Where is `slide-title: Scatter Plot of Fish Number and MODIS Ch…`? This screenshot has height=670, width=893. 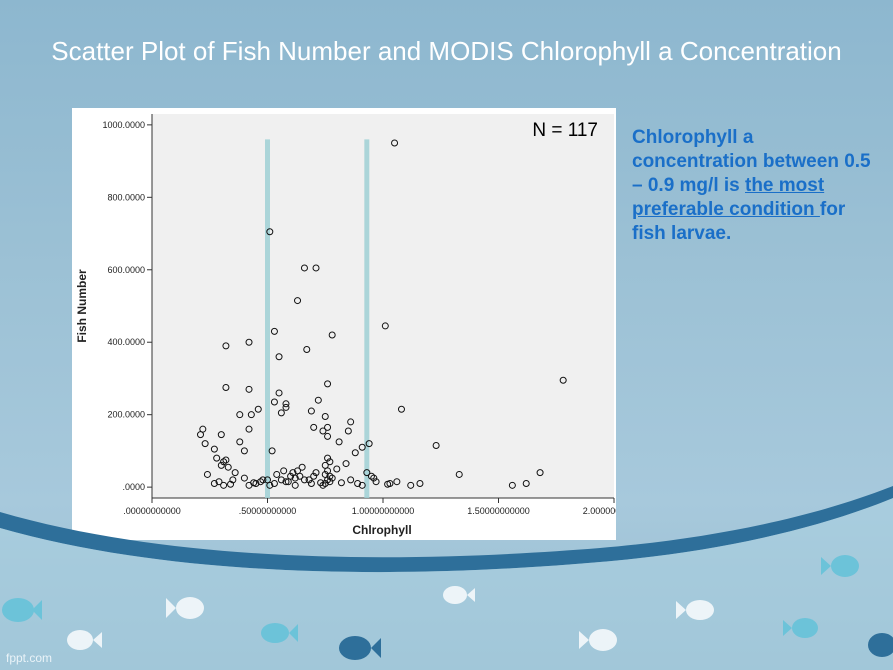
slide-title: Scatter Plot of Fish Number and MODIS Ch… is located at coordinates (446, 51).